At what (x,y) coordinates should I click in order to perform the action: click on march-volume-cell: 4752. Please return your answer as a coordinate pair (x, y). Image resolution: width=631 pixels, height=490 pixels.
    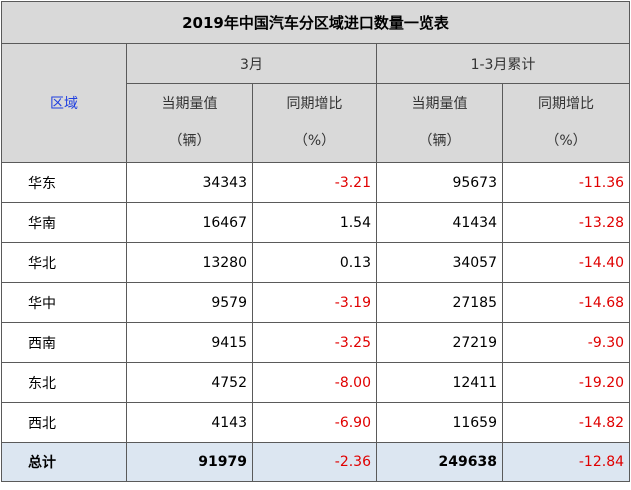
    Looking at the image, I should click on (189, 382).